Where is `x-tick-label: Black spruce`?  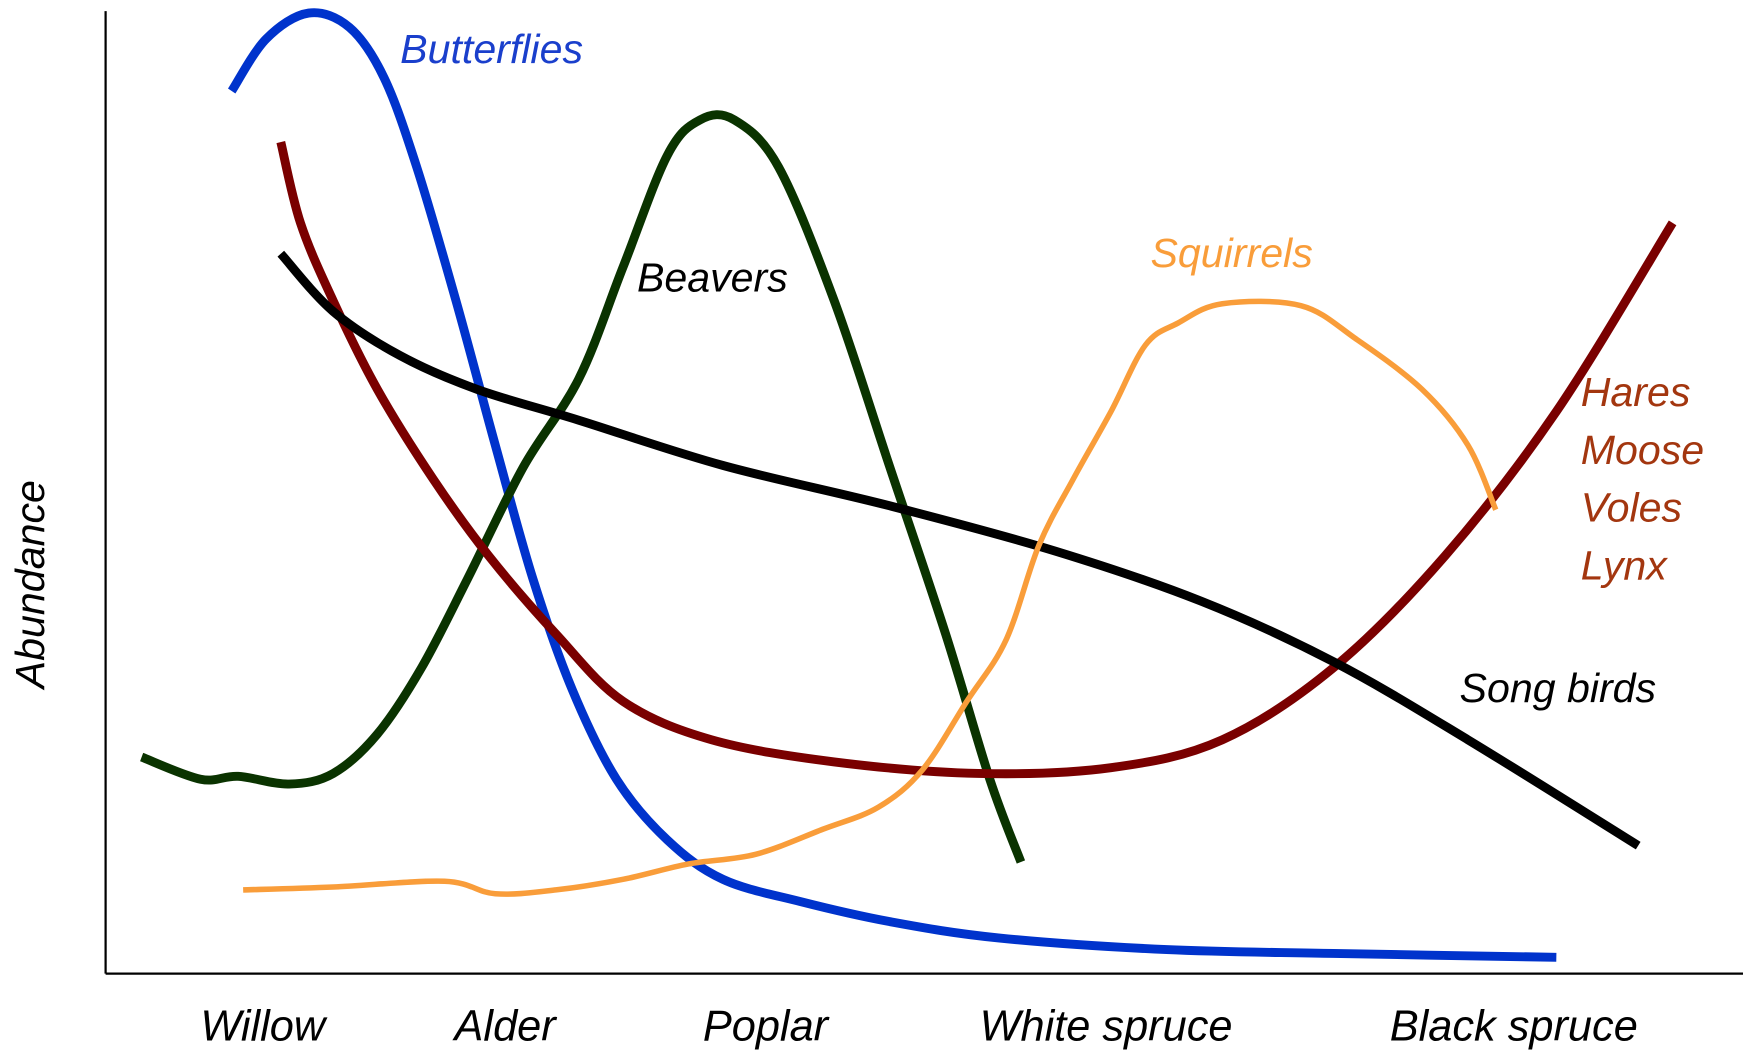
x-tick-label: Black spruce is located at coordinates (1514, 1027).